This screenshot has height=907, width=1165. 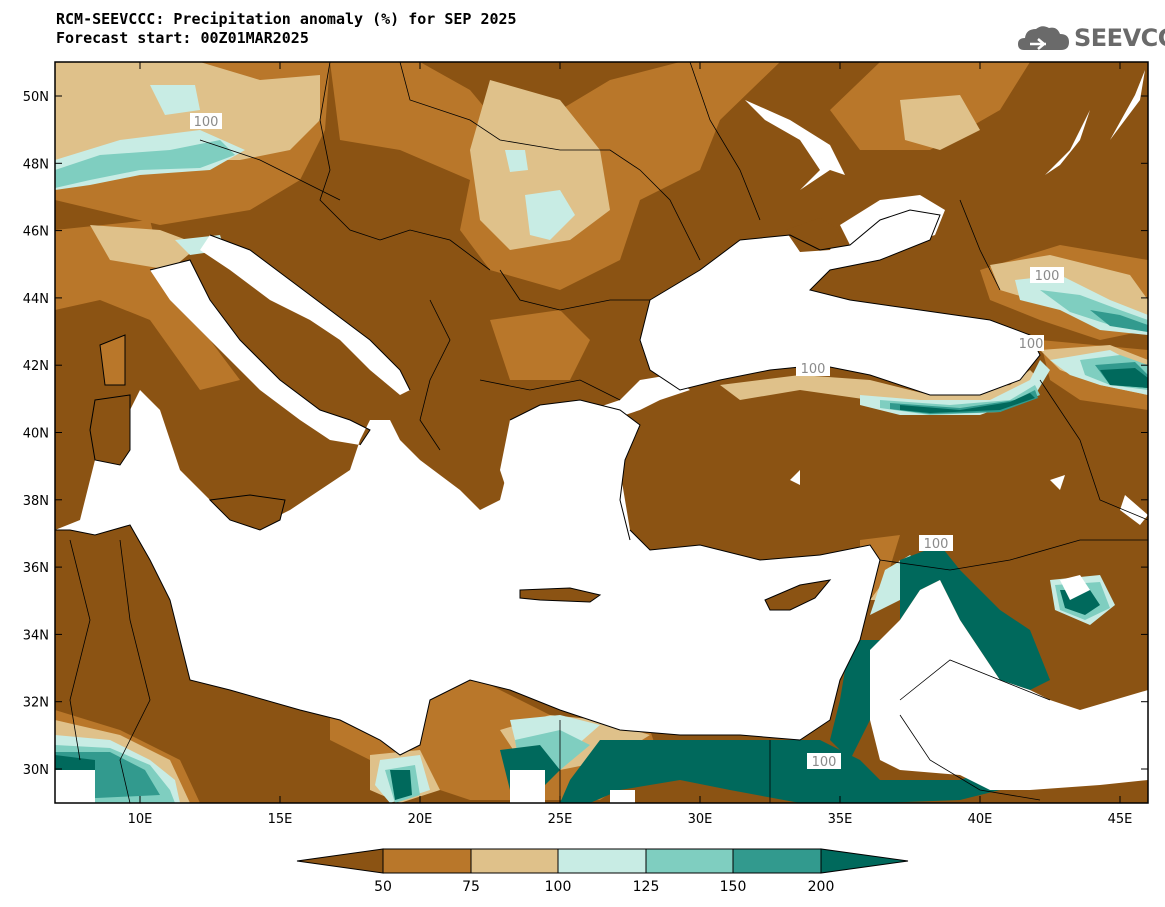 What do you see at coordinates (110, 430) in the screenshot?
I see `sardinia` at bounding box center [110, 430].